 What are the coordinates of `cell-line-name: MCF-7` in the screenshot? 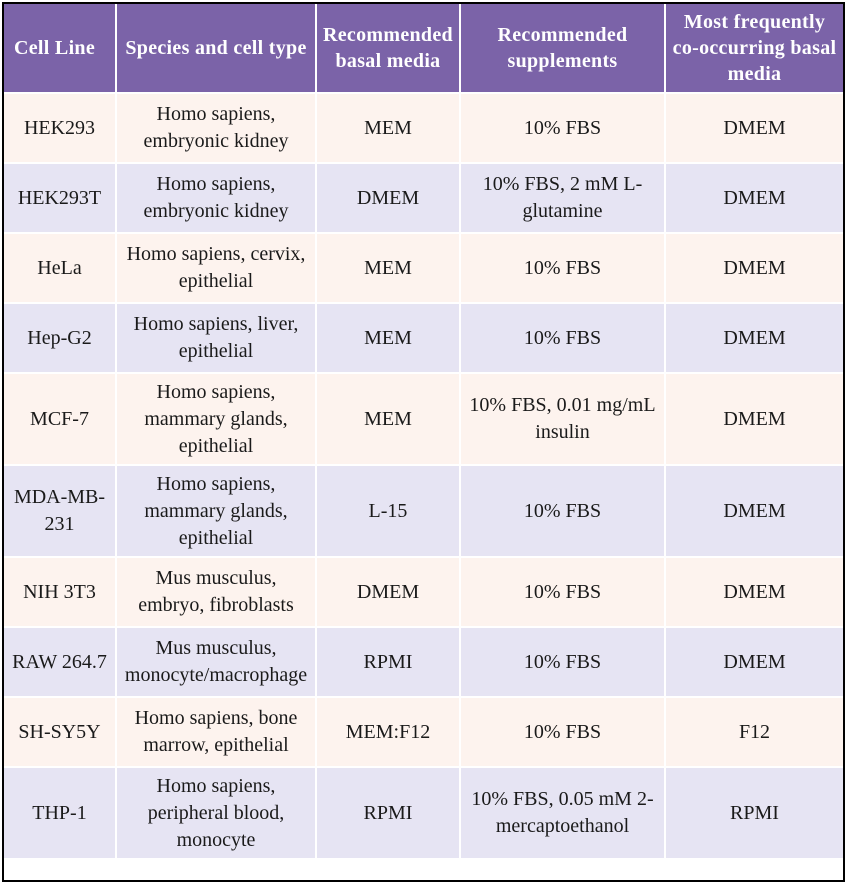 It's located at (60, 419).